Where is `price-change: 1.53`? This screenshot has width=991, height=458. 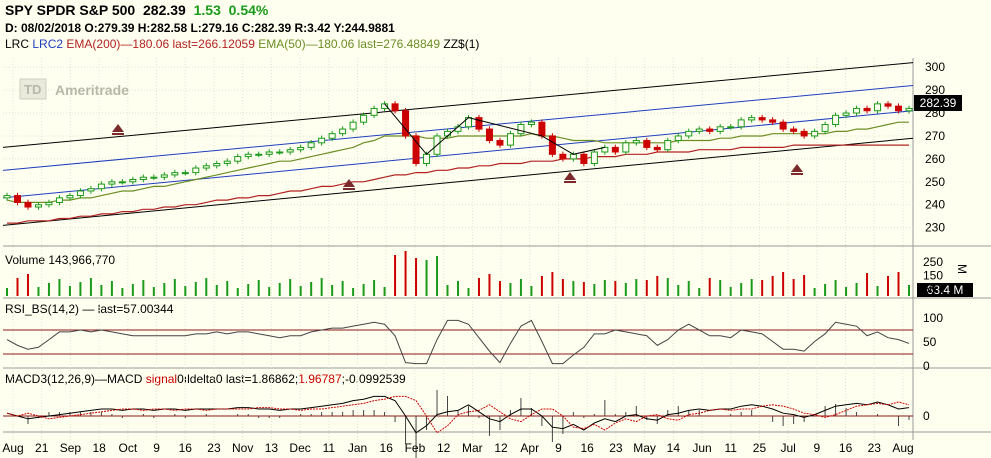 price-change: 1.53 is located at coordinates (207, 10).